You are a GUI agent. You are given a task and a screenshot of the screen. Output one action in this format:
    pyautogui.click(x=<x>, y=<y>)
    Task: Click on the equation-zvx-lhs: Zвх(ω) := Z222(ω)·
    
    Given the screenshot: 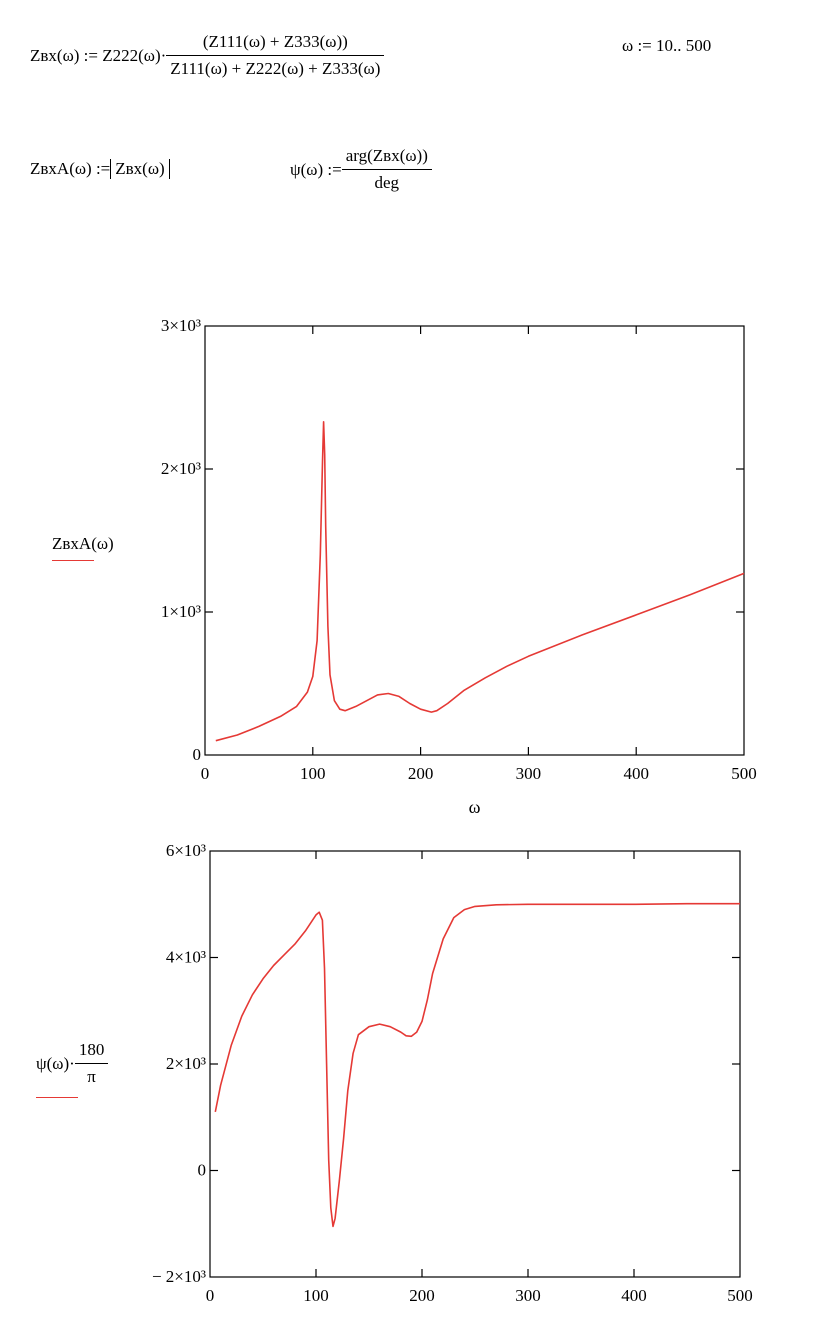 What is the action you would take?
    pyautogui.click(x=98, y=55)
    